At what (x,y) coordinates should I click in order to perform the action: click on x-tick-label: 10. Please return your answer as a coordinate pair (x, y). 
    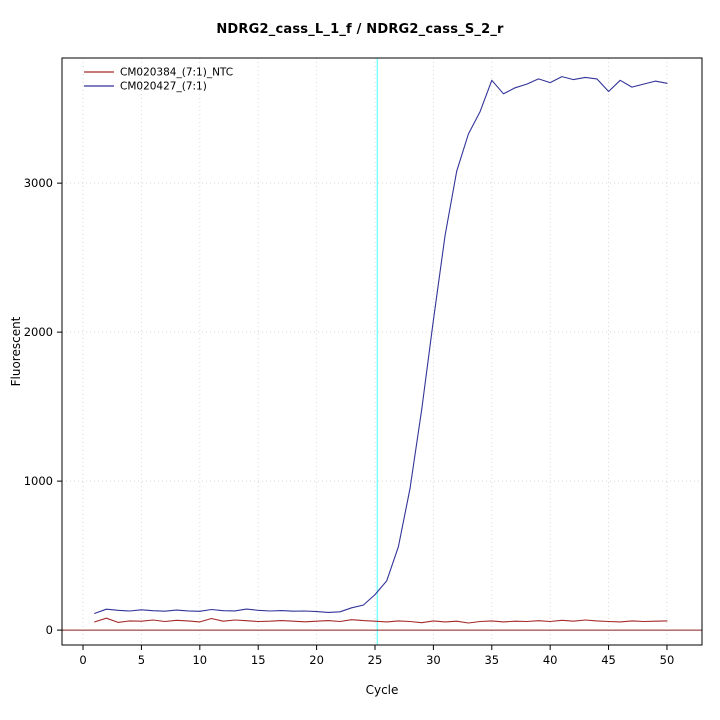
    Looking at the image, I should click on (199, 660).